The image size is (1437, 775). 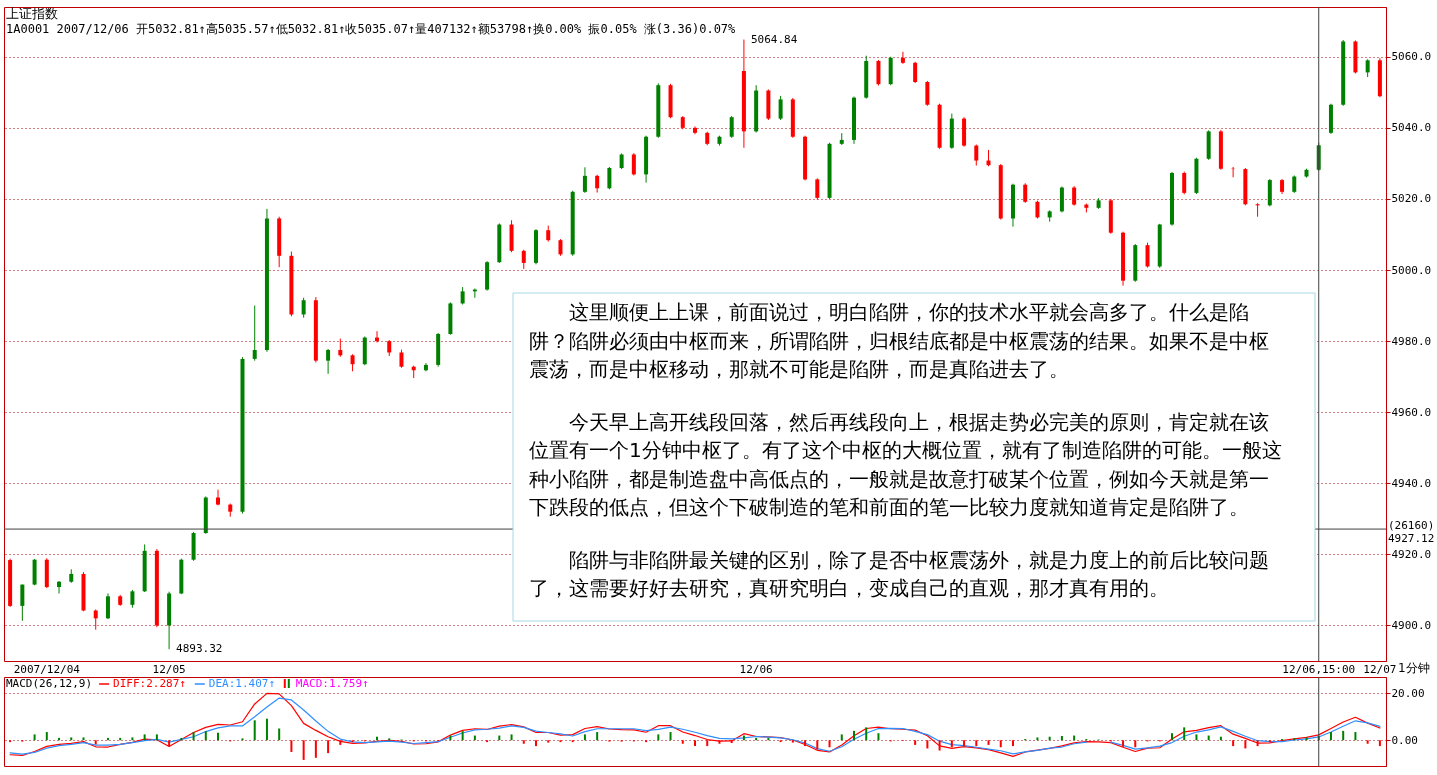 What do you see at coordinates (1380, 669) in the screenshot?
I see `x-tick-label: 12/07` at bounding box center [1380, 669].